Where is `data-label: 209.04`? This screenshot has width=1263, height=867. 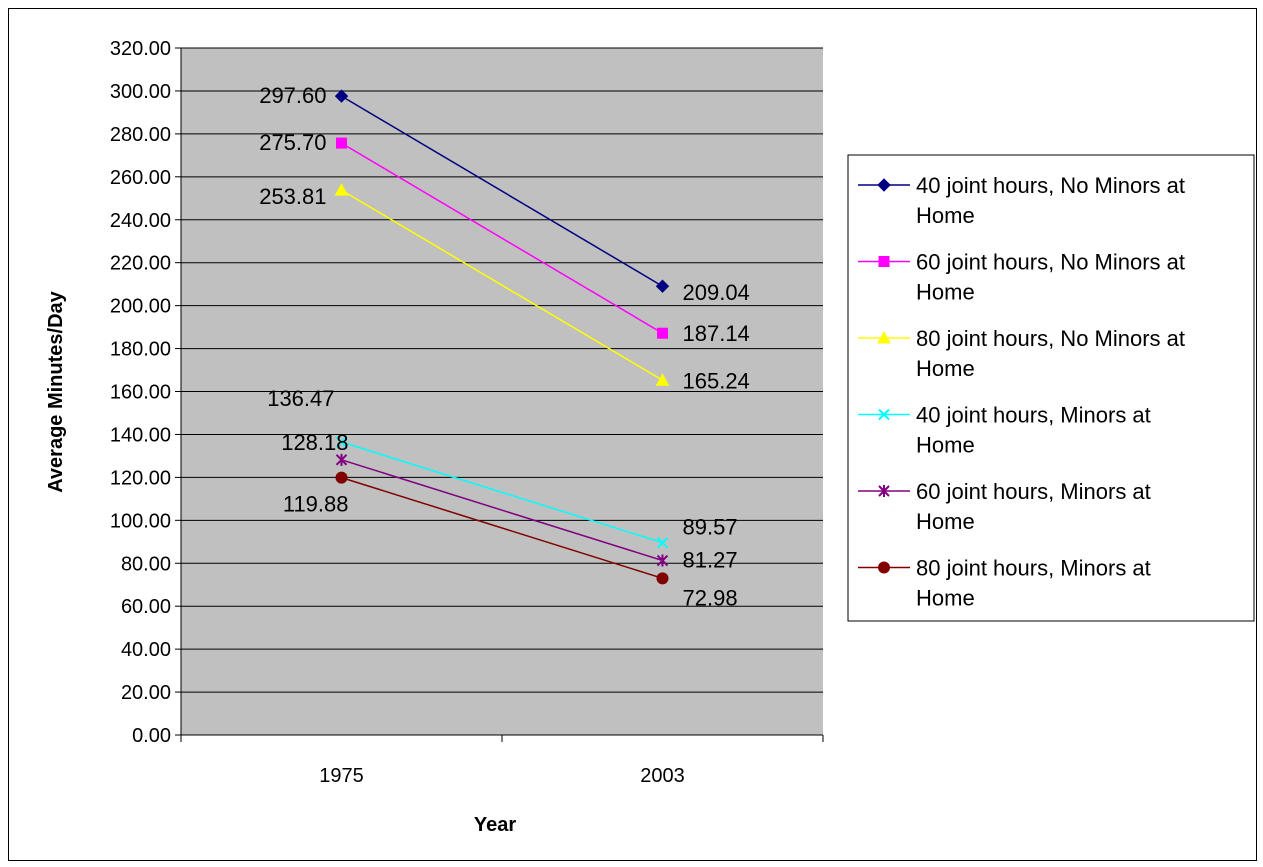 data-label: 209.04 is located at coordinates (716, 292).